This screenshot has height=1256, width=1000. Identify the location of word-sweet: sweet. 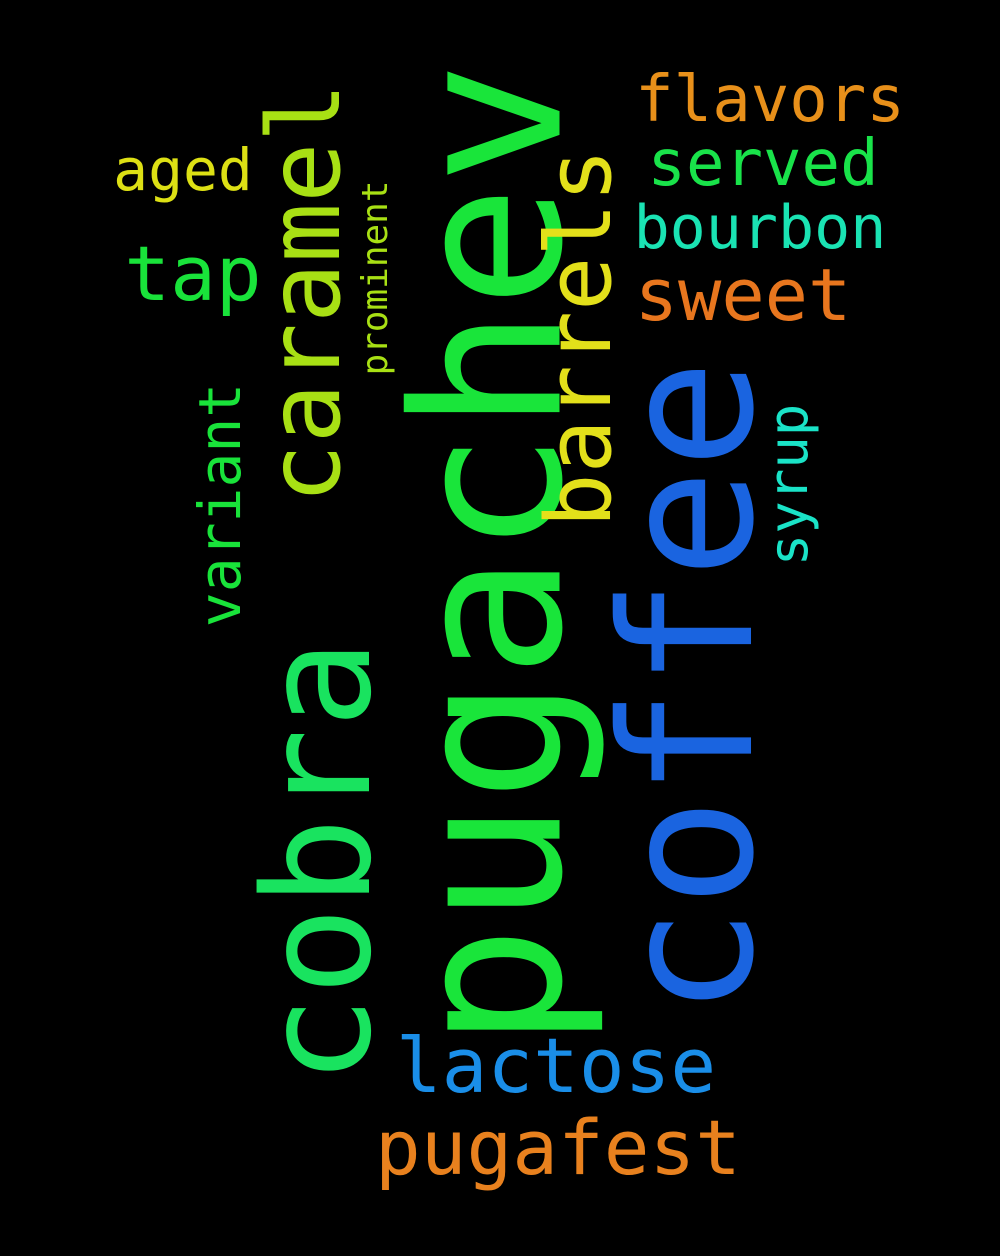
(743, 295).